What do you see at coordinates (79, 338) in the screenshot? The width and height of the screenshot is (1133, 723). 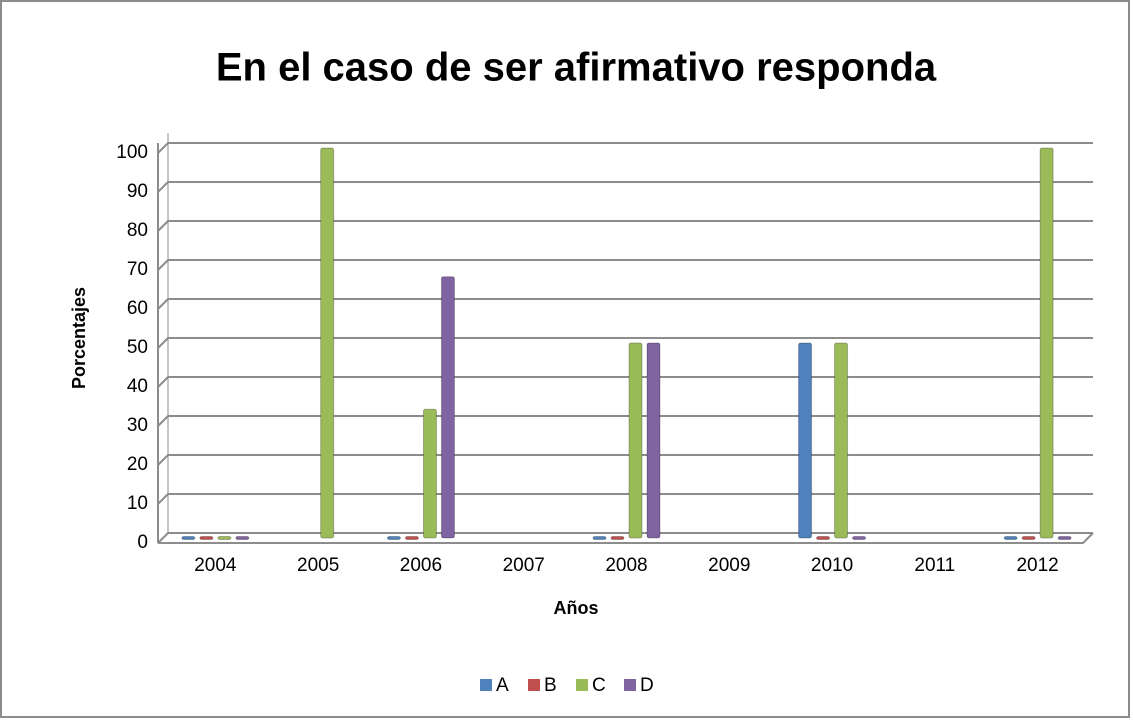 I see `y-axis-title: Porcentajes` at bounding box center [79, 338].